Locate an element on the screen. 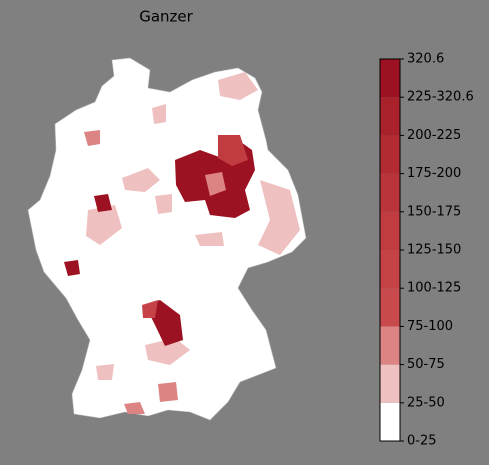 The height and width of the screenshot is (465, 489). colorbar-label: 25-50 is located at coordinates (426, 402).